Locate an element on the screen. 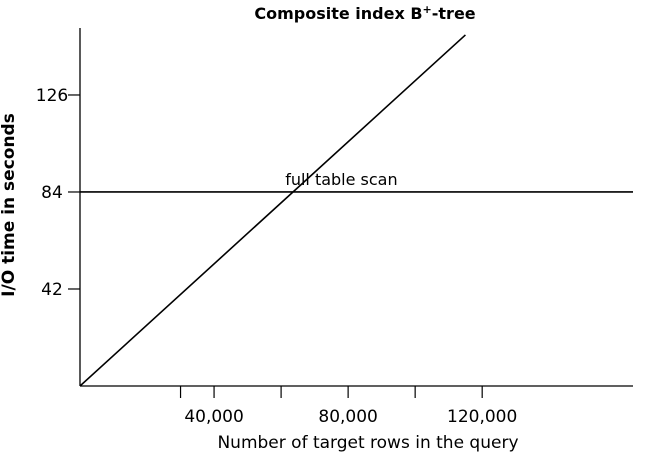 This screenshot has height=458, width=650. x-axis-label: Number of target rows in the query is located at coordinates (367, 443).